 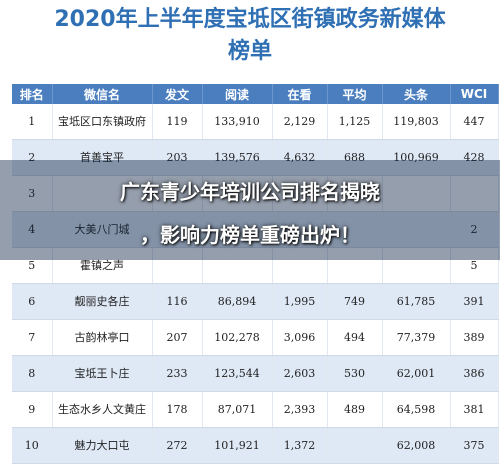 What do you see at coordinates (474, 337) in the screenshot?
I see `table-cell: 389` at bounding box center [474, 337].